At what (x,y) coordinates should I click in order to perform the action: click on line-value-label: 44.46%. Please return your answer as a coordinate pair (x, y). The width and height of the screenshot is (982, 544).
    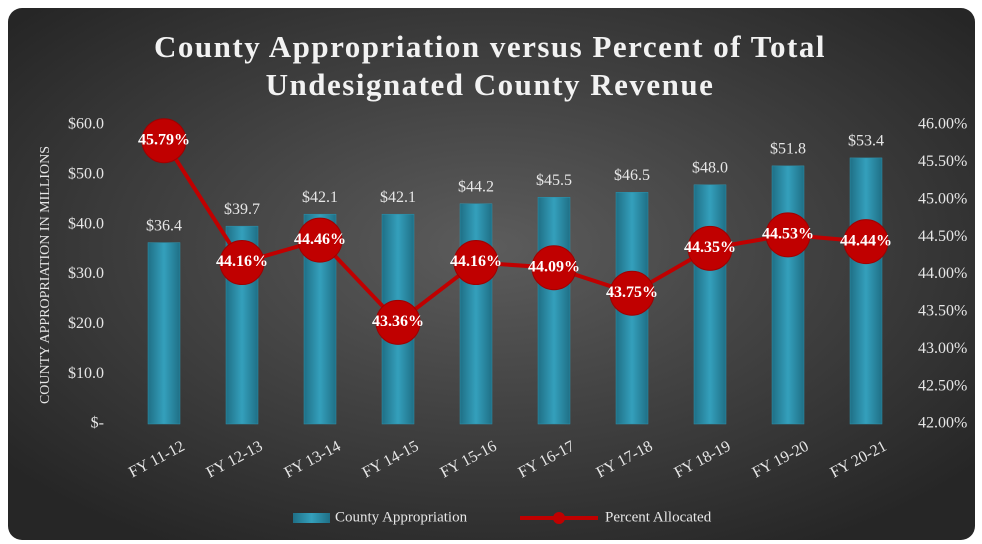
    Looking at the image, I should click on (320, 239).